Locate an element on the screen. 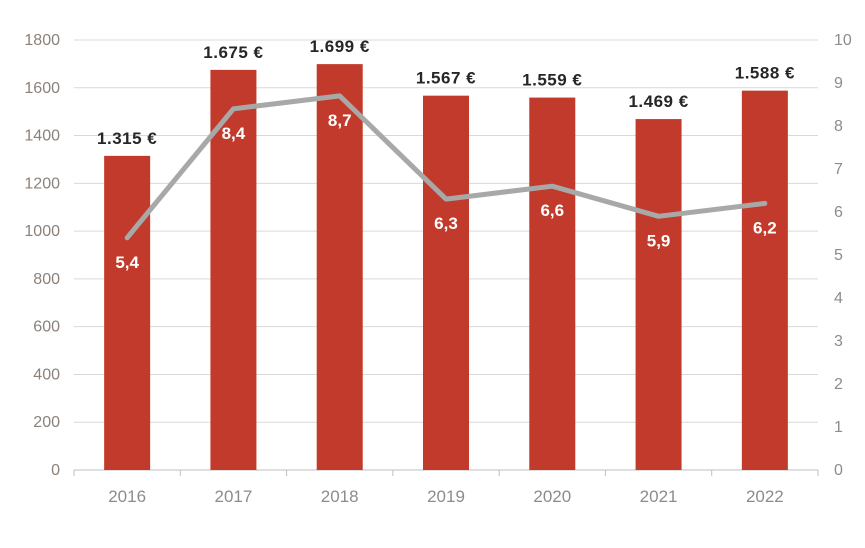  x-axis-tick-label: 2019 is located at coordinates (446, 496).